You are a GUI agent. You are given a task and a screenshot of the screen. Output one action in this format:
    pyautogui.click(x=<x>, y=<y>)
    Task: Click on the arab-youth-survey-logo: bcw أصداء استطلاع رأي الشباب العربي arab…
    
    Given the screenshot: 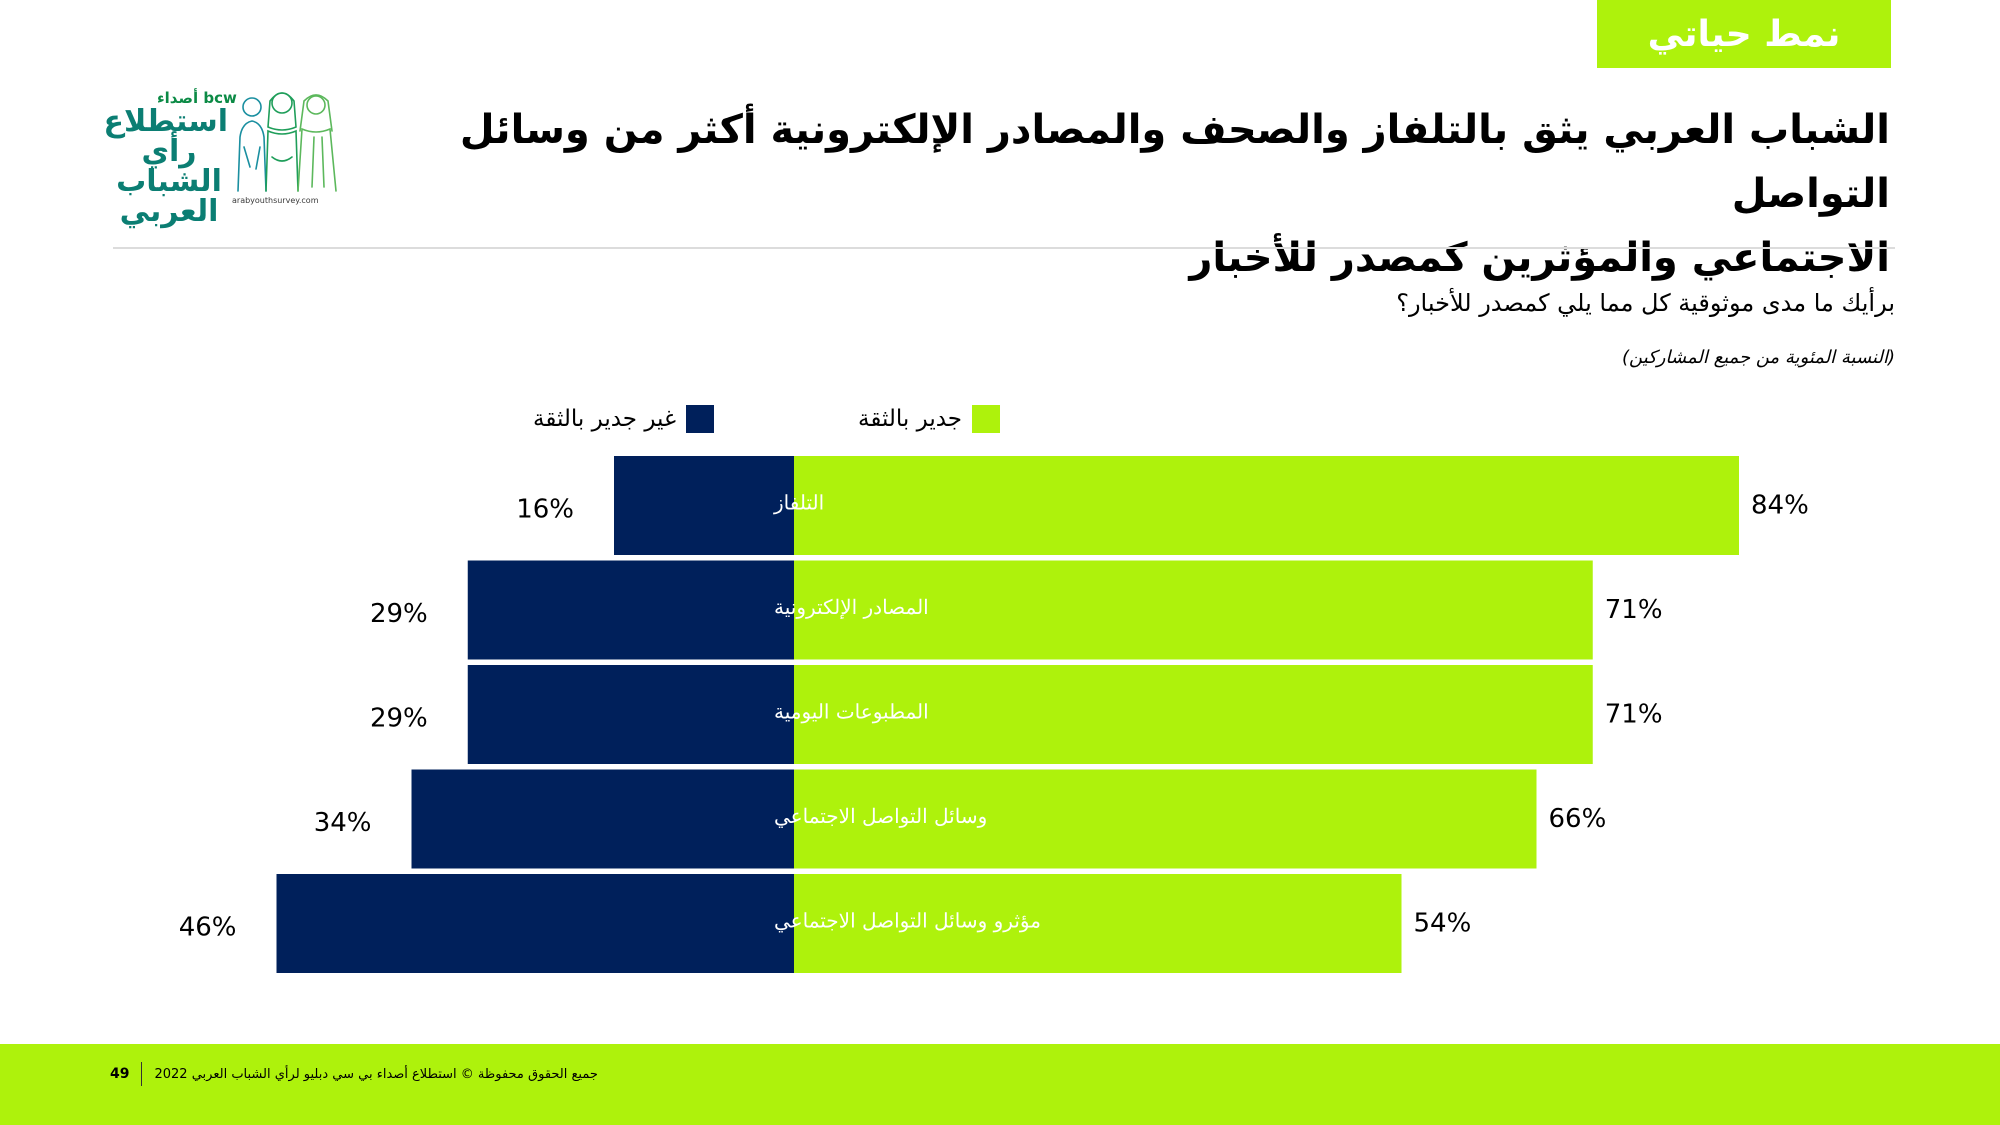 What is the action you would take?
    pyautogui.click(x=231, y=156)
    